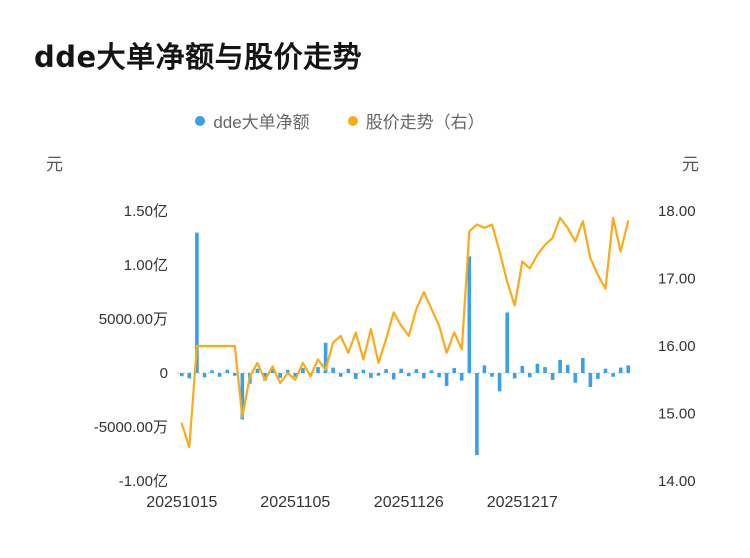  I want to click on x-axis-tick-label: 20251126, so click(409, 502).